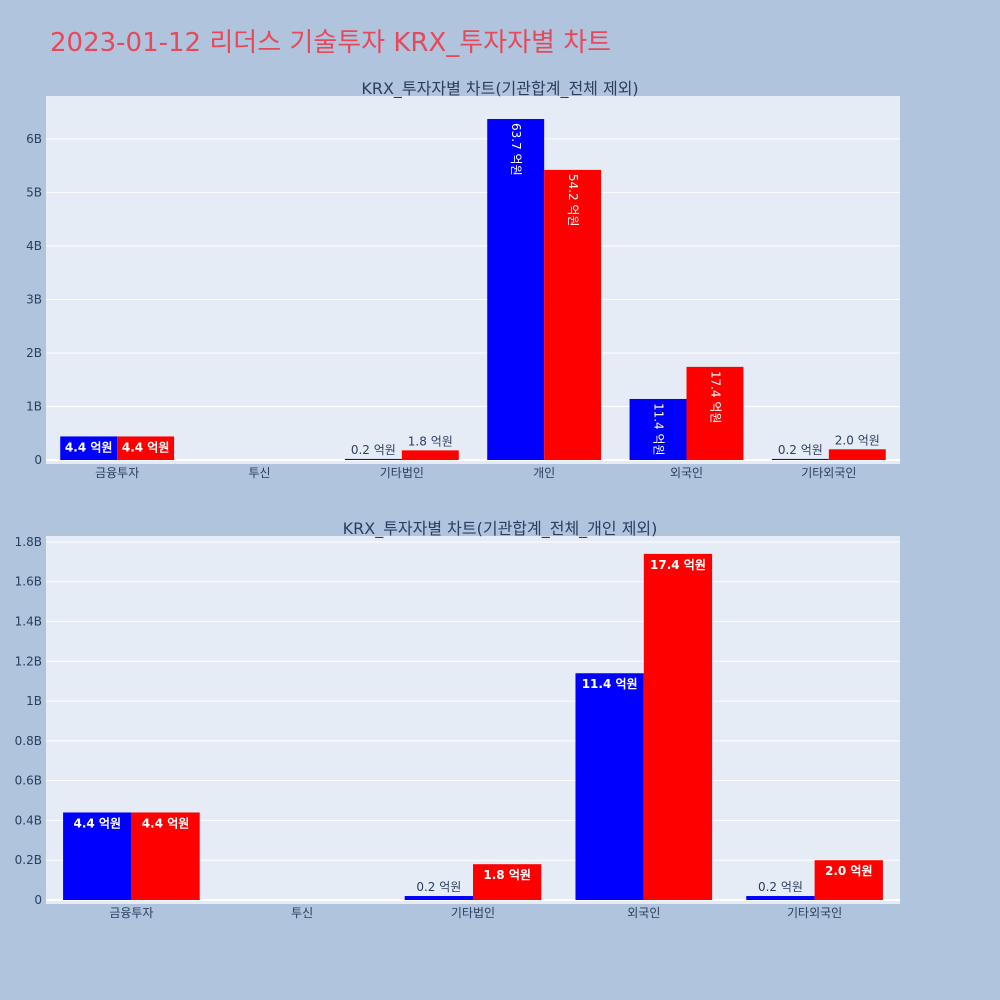 The width and height of the screenshot is (1000, 1000). I want to click on y-tick-label: 1.4B, so click(28, 622).